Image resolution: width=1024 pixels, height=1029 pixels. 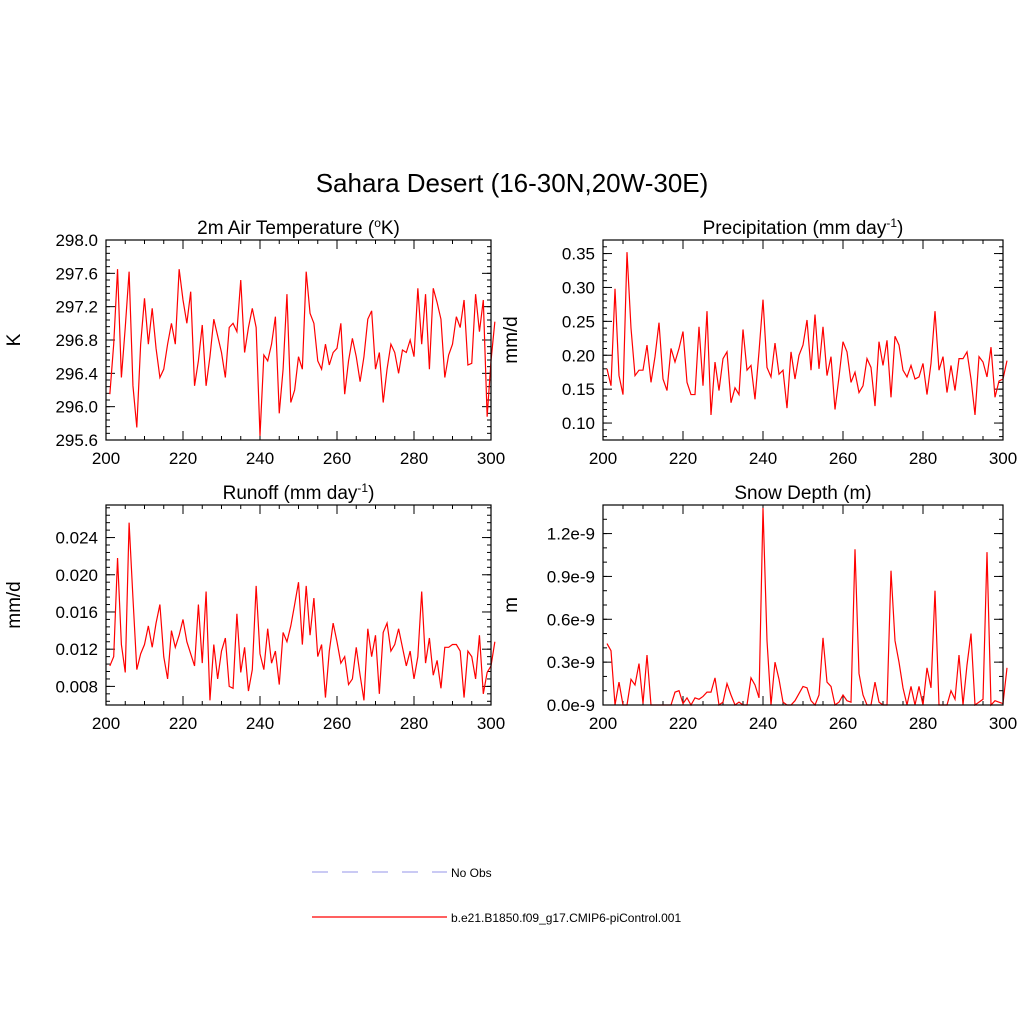 I want to click on y-tick-label: 0.9e-9, so click(x=571, y=576).